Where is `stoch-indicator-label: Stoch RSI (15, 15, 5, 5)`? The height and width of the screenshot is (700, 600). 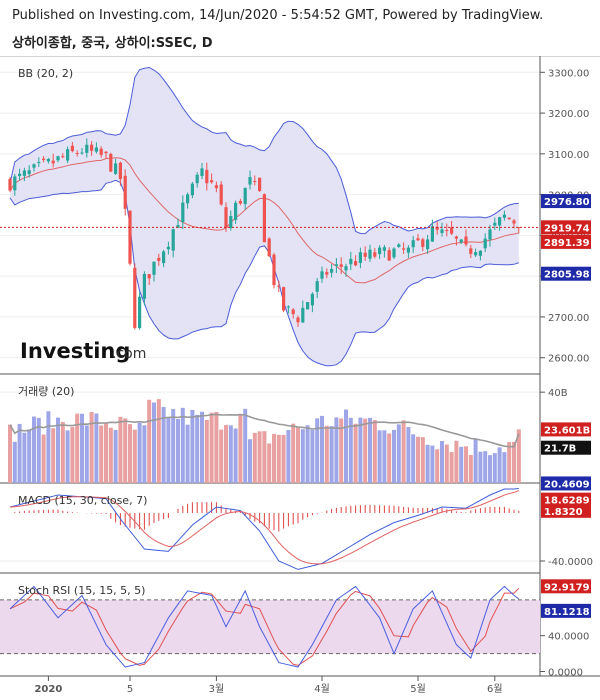
stoch-indicator-label: Stoch RSI (15, 15, 5, 5) is located at coordinates (81, 590).